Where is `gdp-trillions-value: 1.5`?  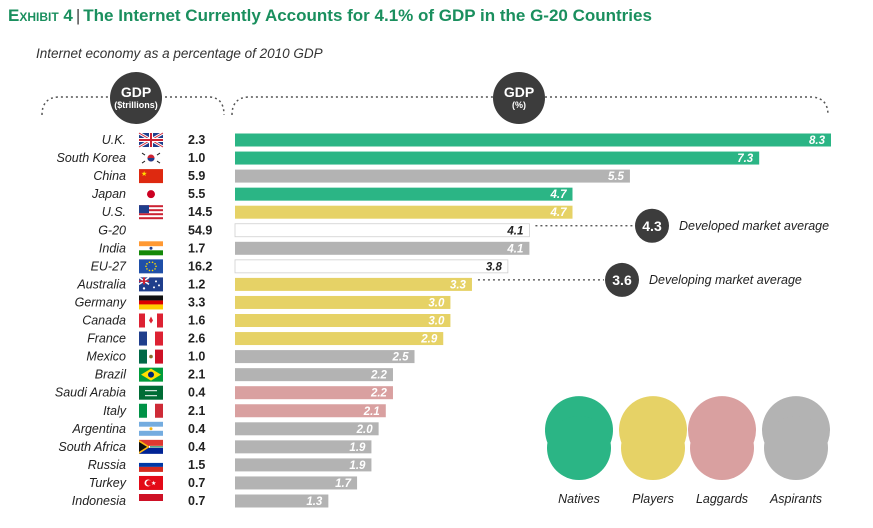 gdp-trillions-value: 1.5 is located at coordinates (196, 465).